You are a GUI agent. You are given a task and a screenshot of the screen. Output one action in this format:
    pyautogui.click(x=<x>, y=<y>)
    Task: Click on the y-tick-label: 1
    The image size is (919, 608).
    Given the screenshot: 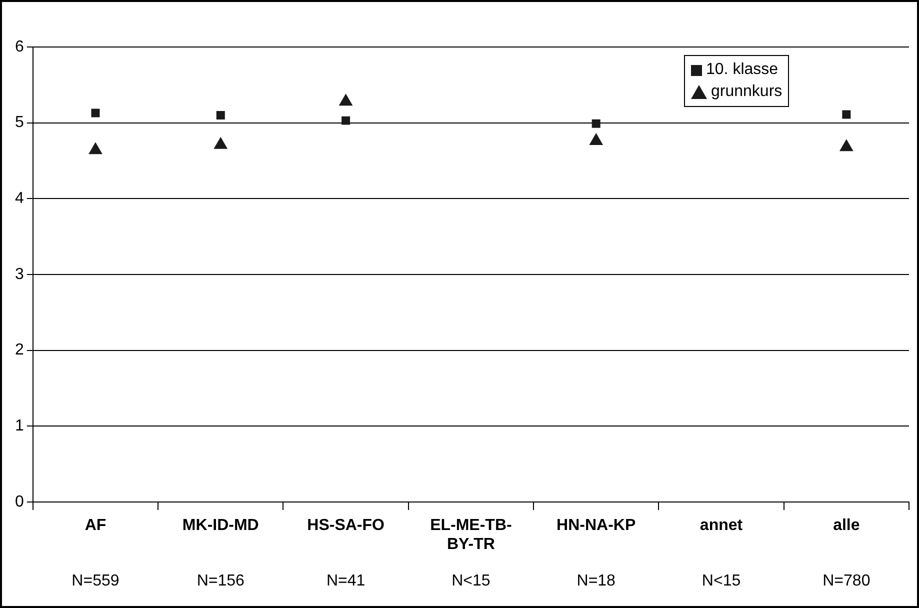 What is the action you would take?
    pyautogui.click(x=19, y=426)
    